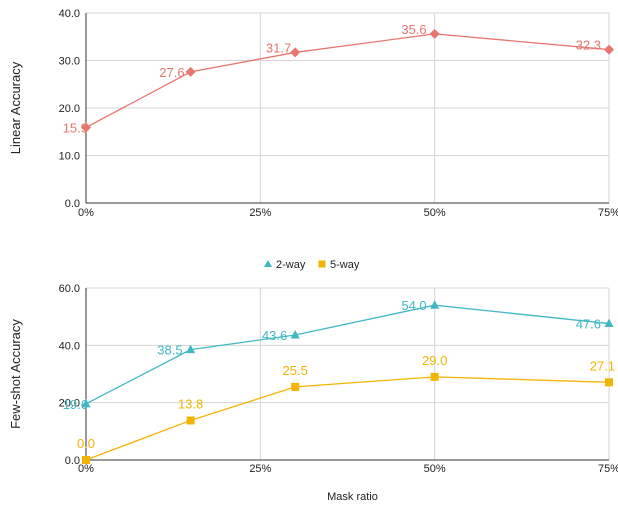 The height and width of the screenshot is (505, 618). Describe the element at coordinates (69, 62) in the screenshot. I see `y-tick-label: 30.0` at that location.